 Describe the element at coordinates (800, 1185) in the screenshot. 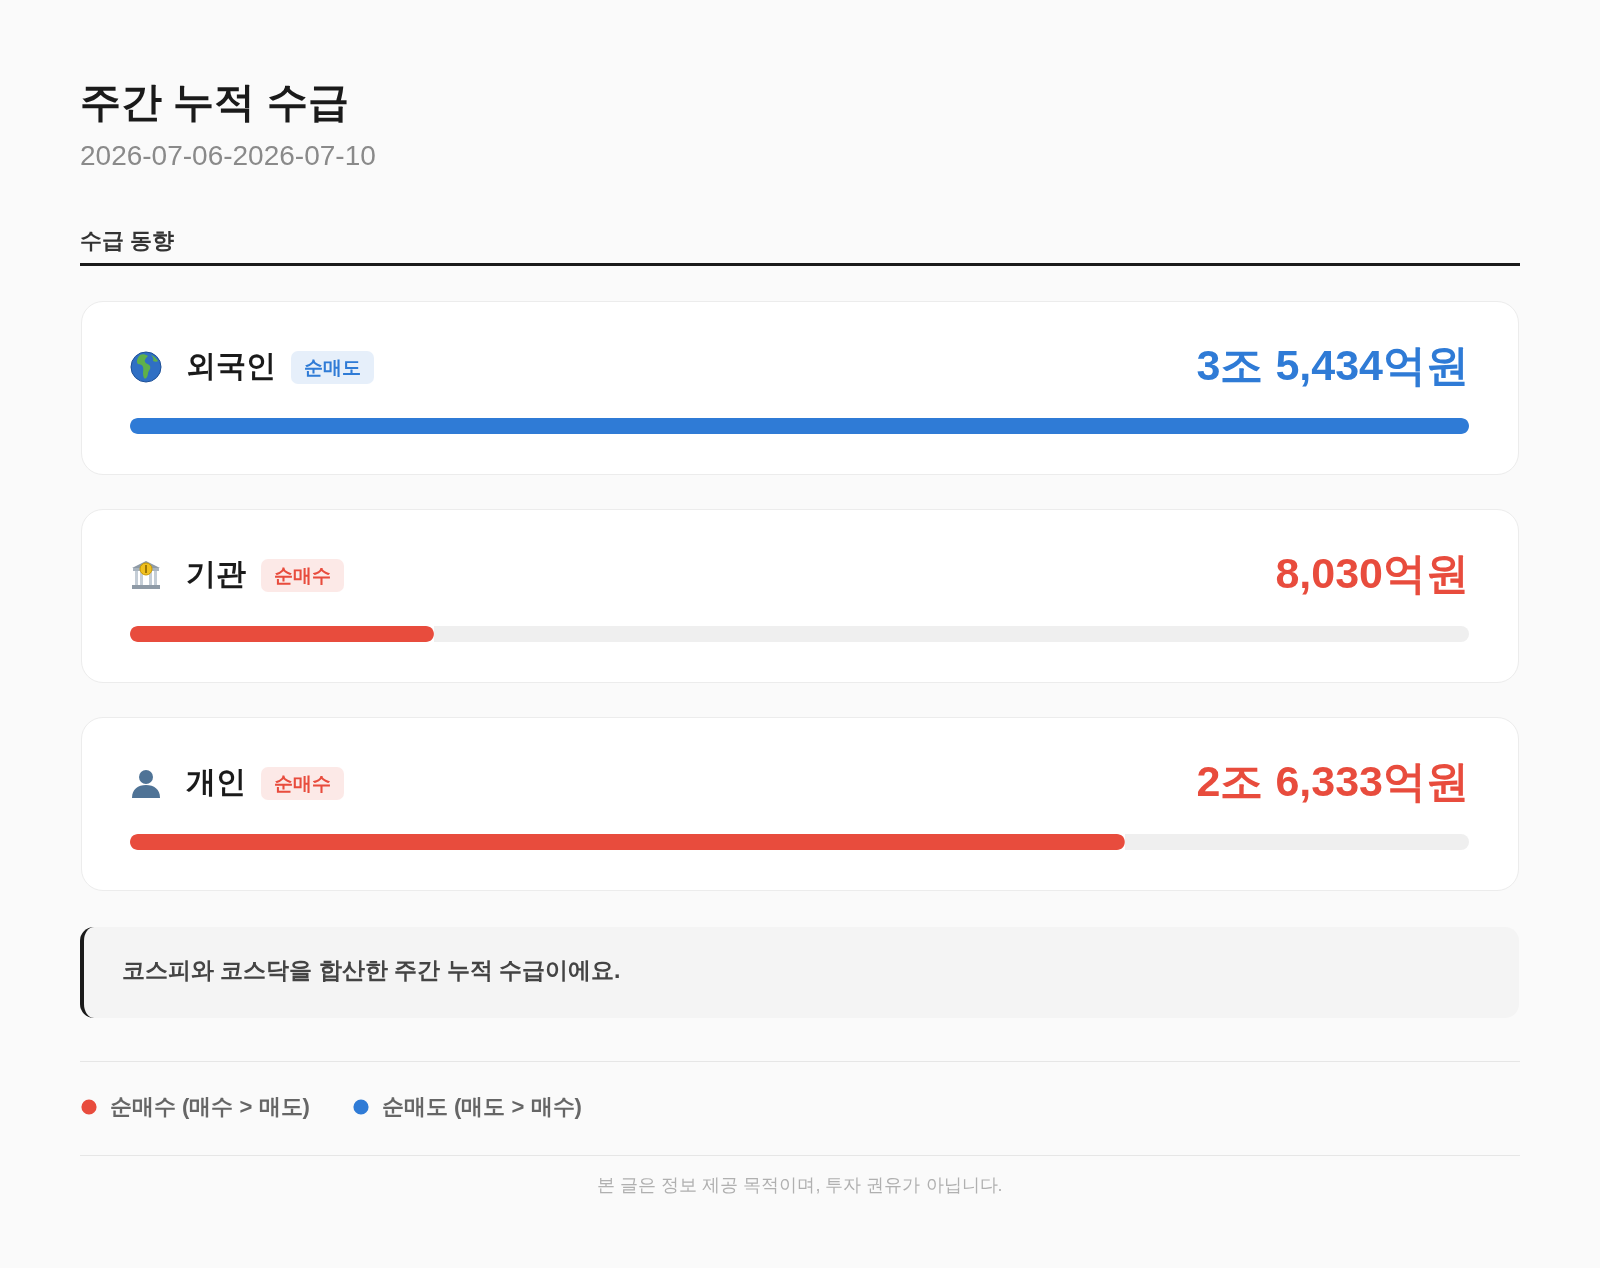

I see `text: 본 글은 정보 제공 목적이며, 투자 권유가 아닙니다.` at that location.